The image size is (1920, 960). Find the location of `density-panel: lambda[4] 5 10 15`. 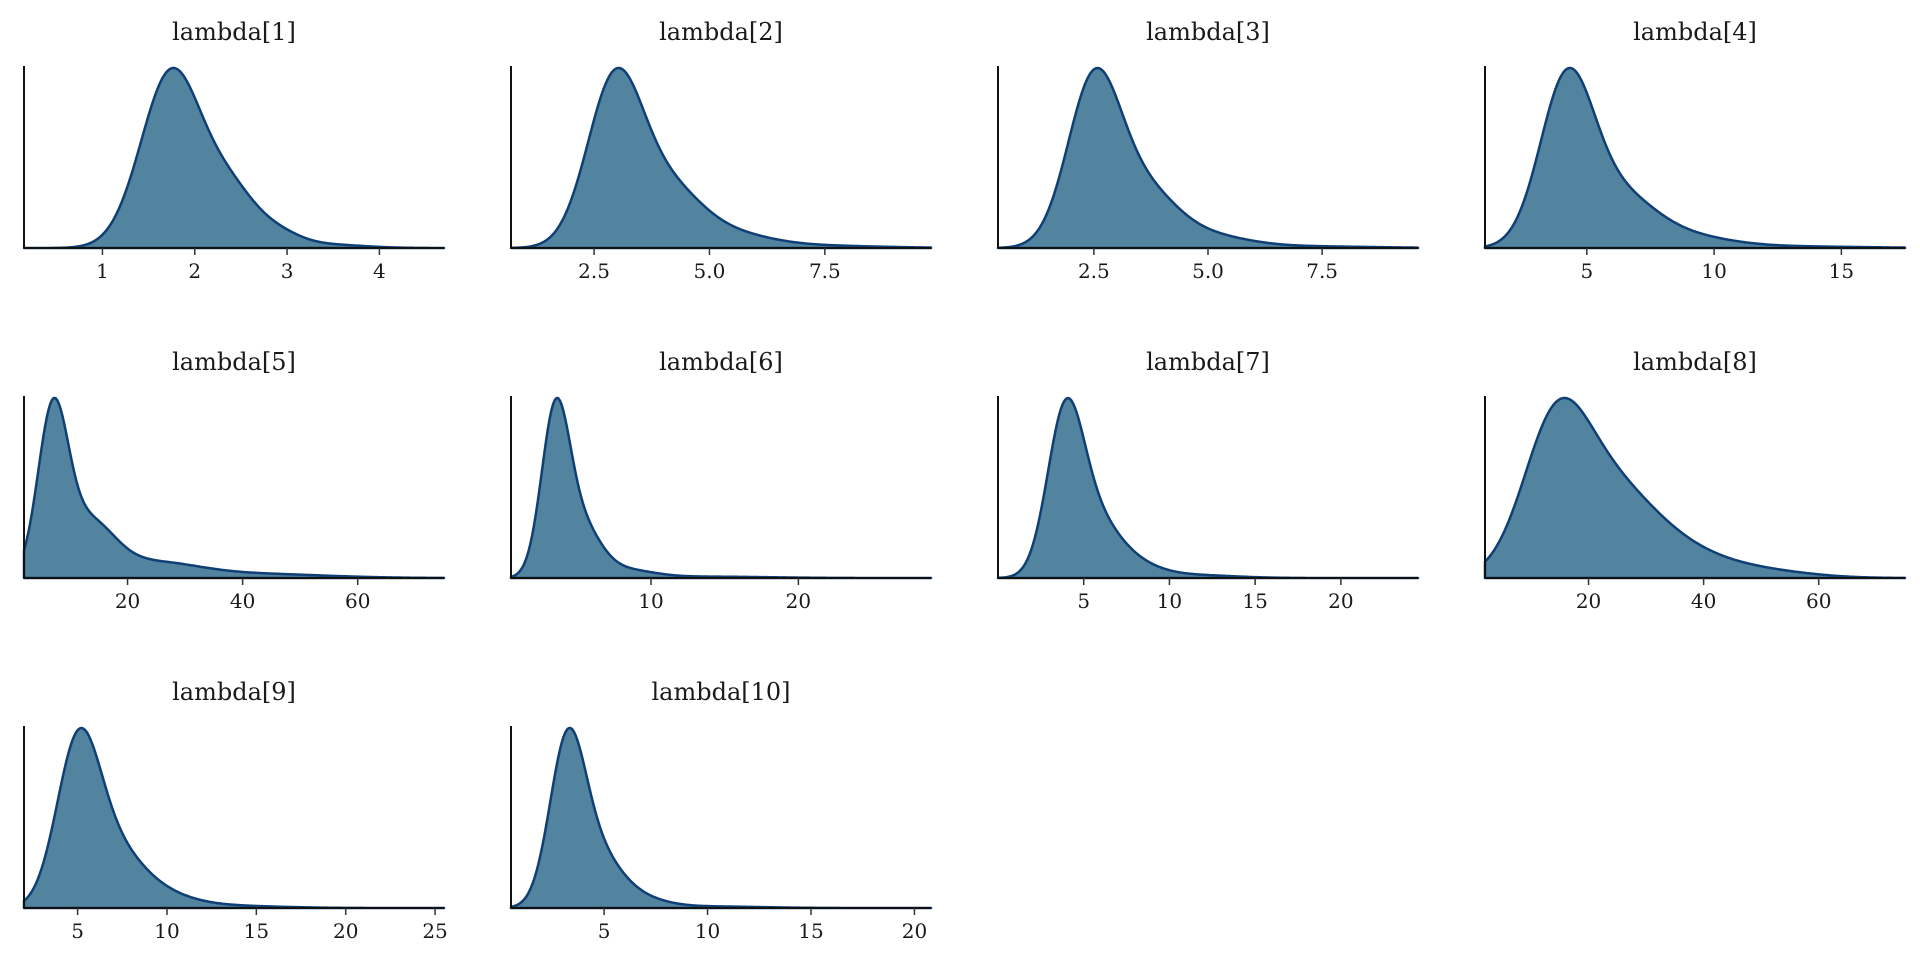

density-panel: lambda[4] 5 10 15 is located at coordinates (1695, 150).